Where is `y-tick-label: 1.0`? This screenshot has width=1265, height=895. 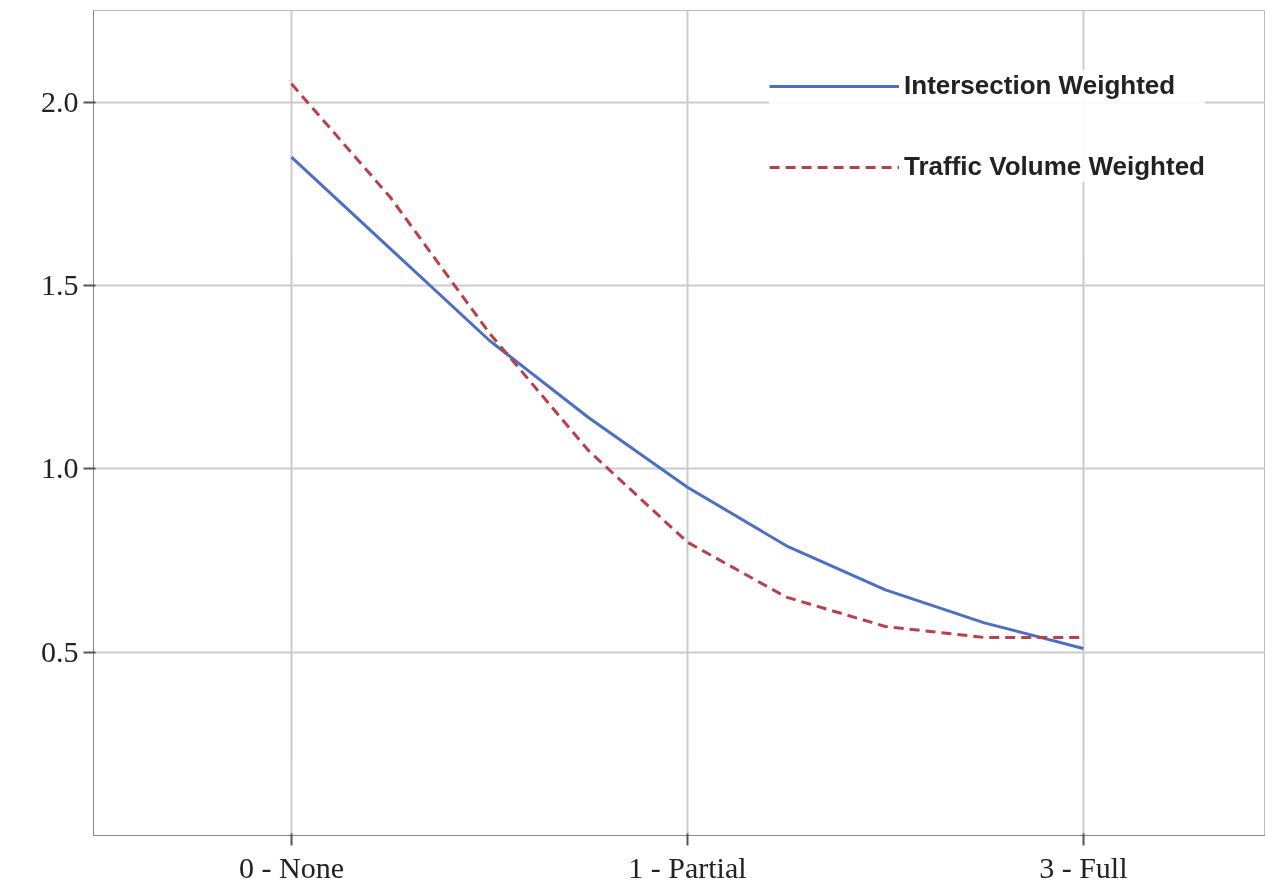 y-tick-label: 1.0 is located at coordinates (60, 468).